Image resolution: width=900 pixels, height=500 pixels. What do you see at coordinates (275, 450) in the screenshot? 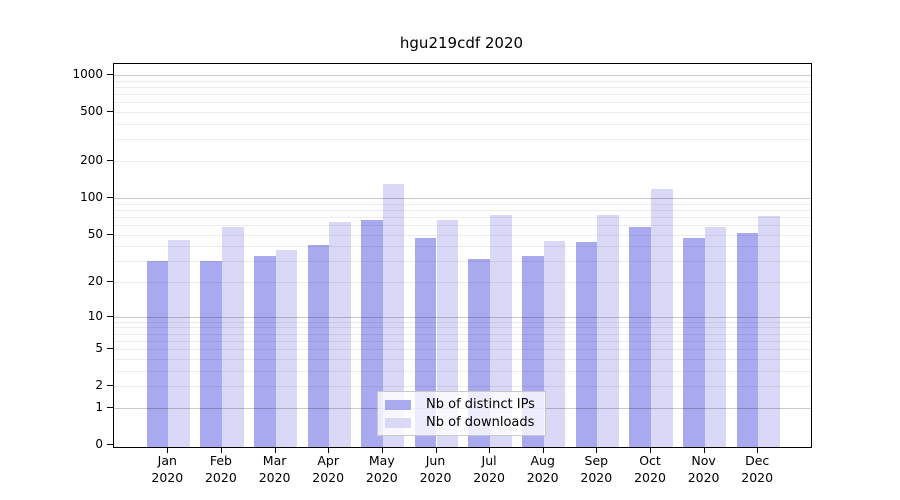
I see `x-axis-tick-mar` at bounding box center [275, 450].